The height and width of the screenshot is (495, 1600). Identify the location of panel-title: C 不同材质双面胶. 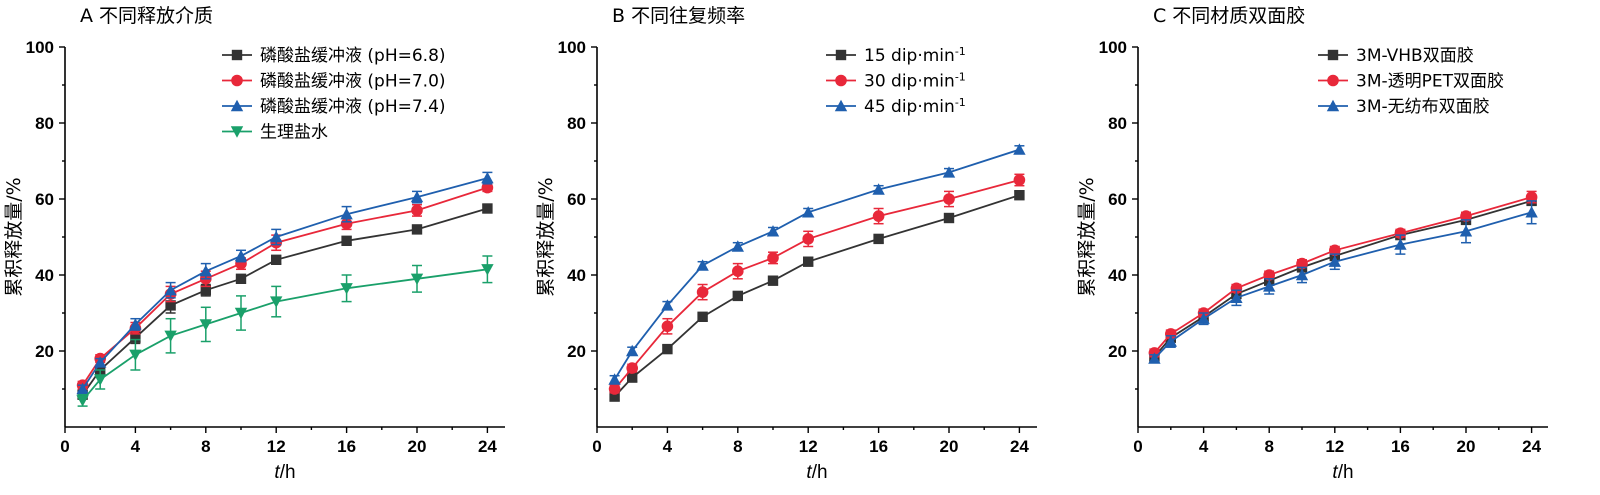
(1229, 16).